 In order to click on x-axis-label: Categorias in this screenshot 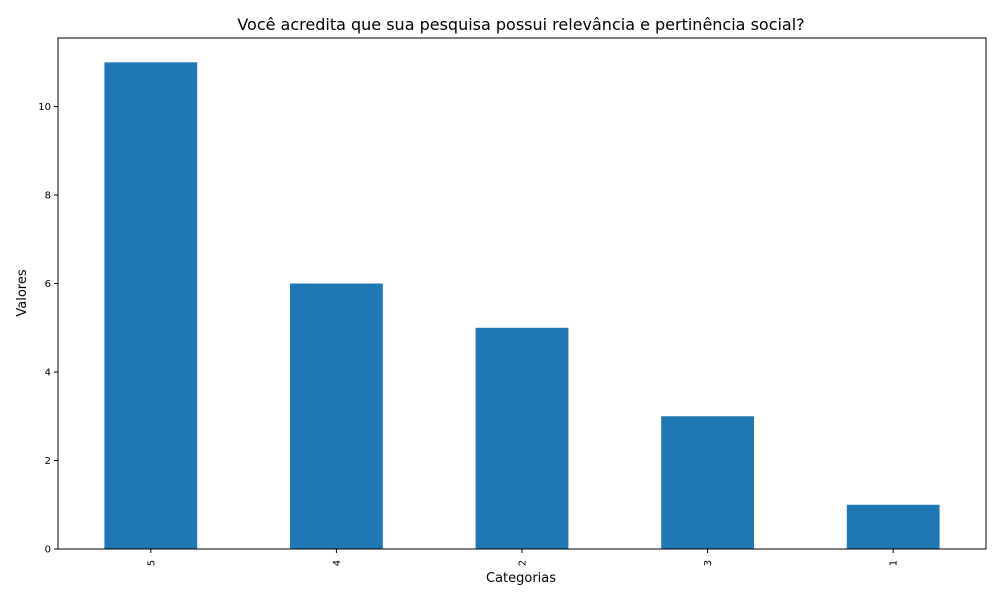, I will do `click(521, 578)`.